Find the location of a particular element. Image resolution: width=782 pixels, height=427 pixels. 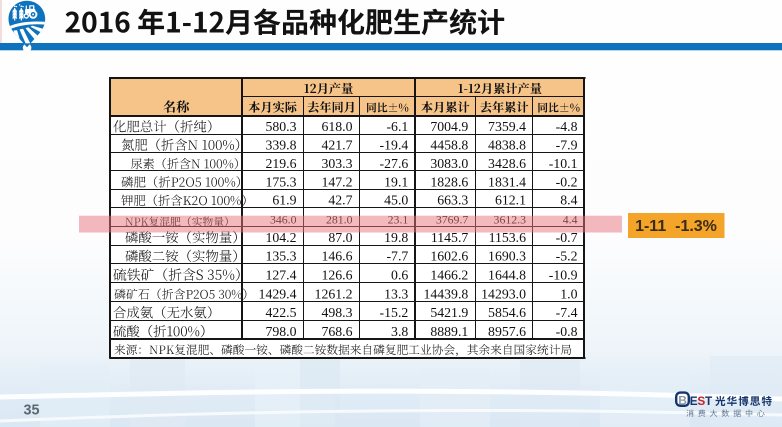

svg-text: 7004.9 is located at coordinates (449, 126).